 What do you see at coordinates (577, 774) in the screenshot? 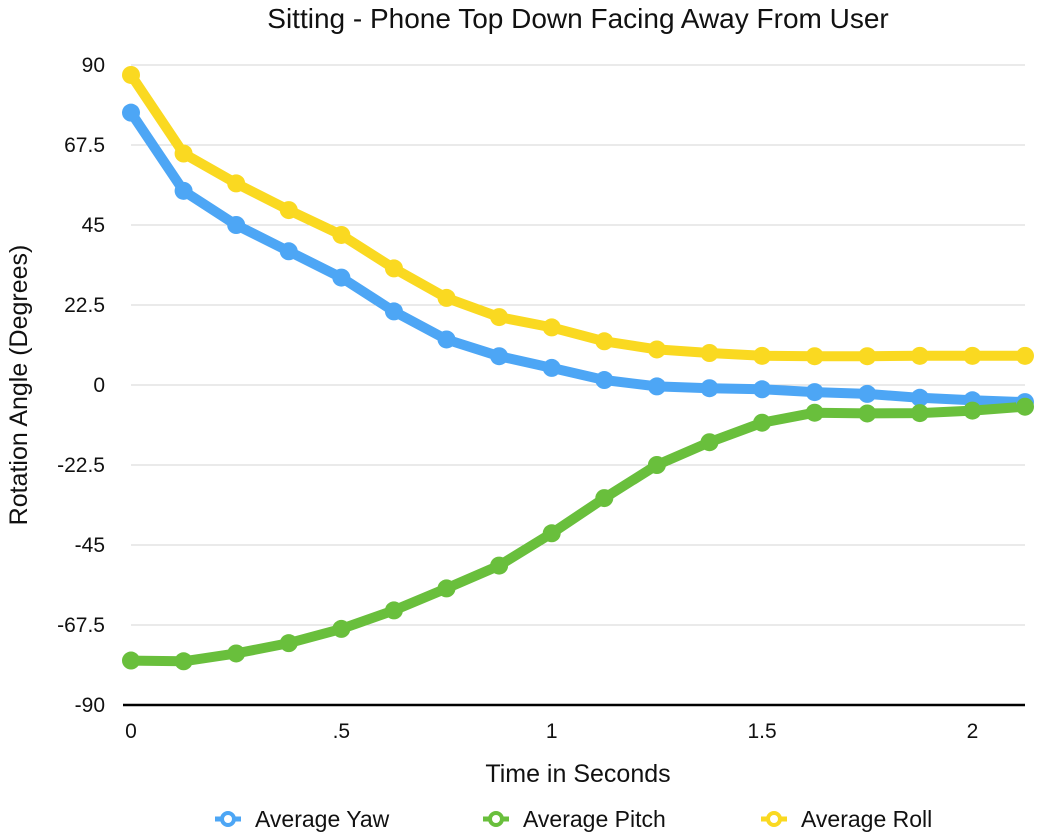
I see `x-axis-label: Time in Seconds` at bounding box center [577, 774].